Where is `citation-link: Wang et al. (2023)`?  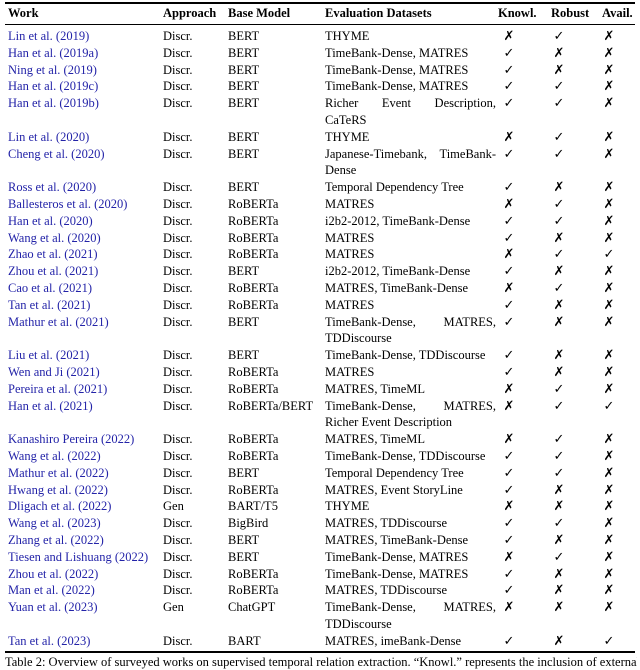 citation-link: Wang et al. (2023) is located at coordinates (54, 523).